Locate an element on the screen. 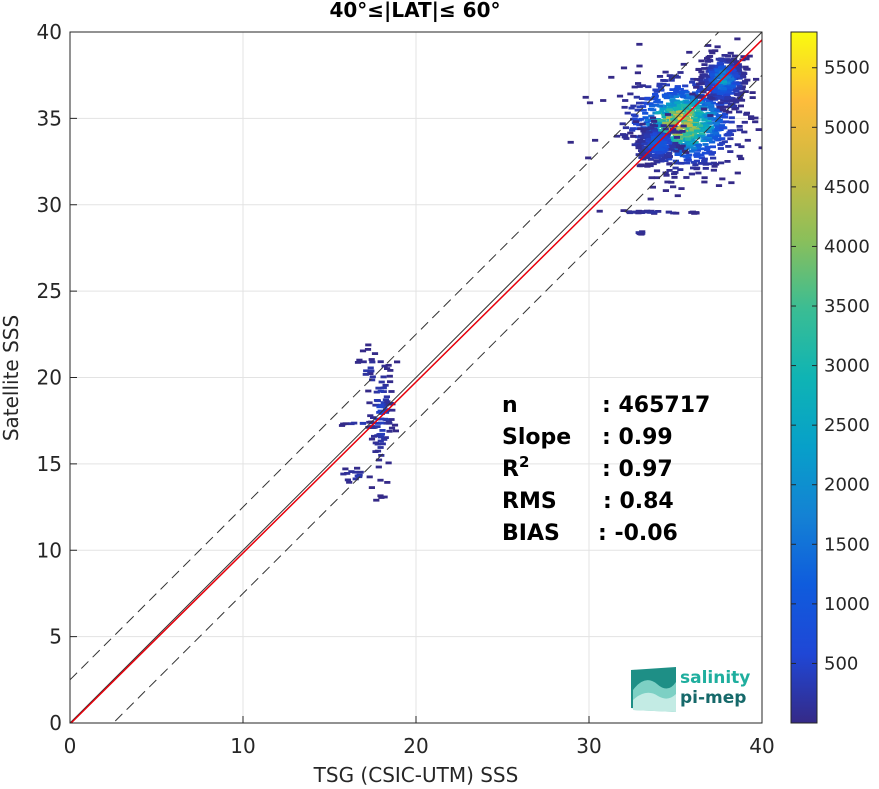 The height and width of the screenshot is (789, 879). y-axis-label: Satellite SSS is located at coordinates (11, 378).